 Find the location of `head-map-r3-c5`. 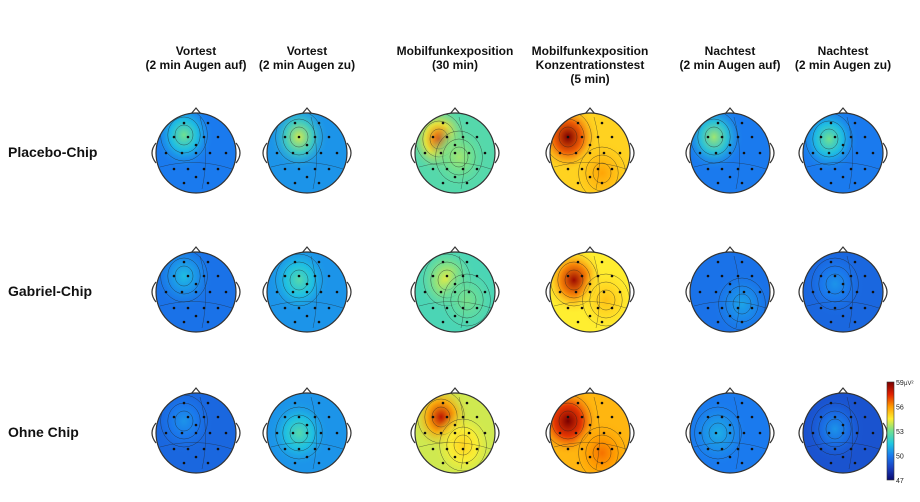

head-map-r3-c5 is located at coordinates (730, 430).